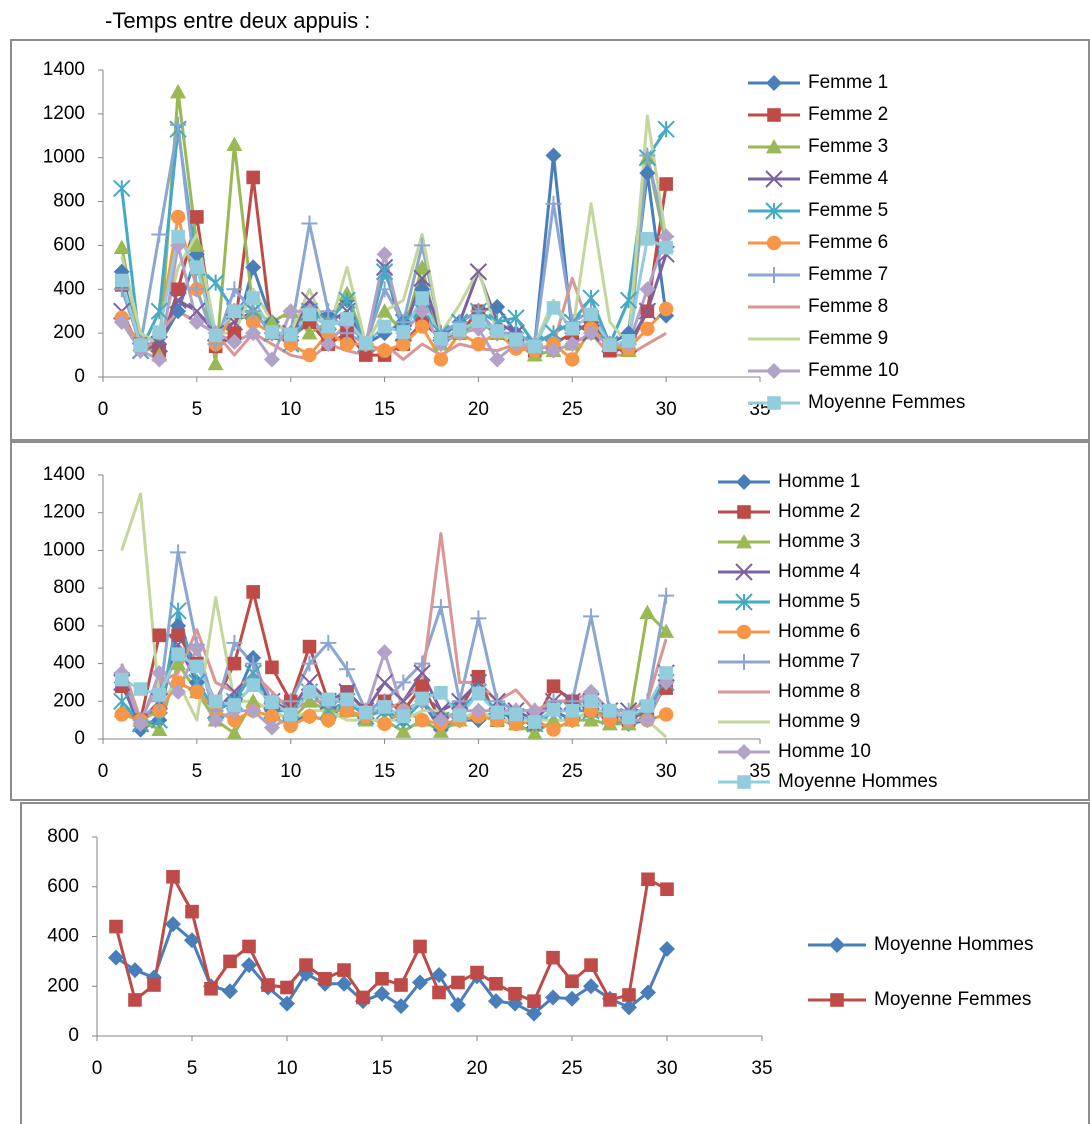  What do you see at coordinates (647, 311) in the screenshot?
I see `marker-stroke` at bounding box center [647, 311].